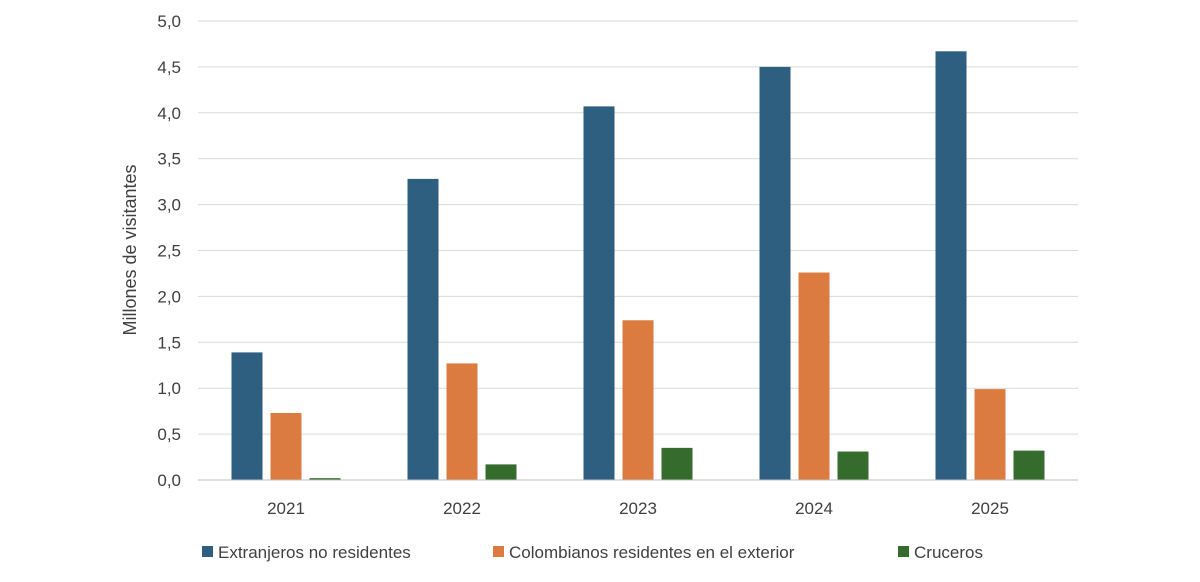 The width and height of the screenshot is (1200, 582). Describe the element at coordinates (169, 296) in the screenshot. I see `y-tick-label: 2,0` at that location.